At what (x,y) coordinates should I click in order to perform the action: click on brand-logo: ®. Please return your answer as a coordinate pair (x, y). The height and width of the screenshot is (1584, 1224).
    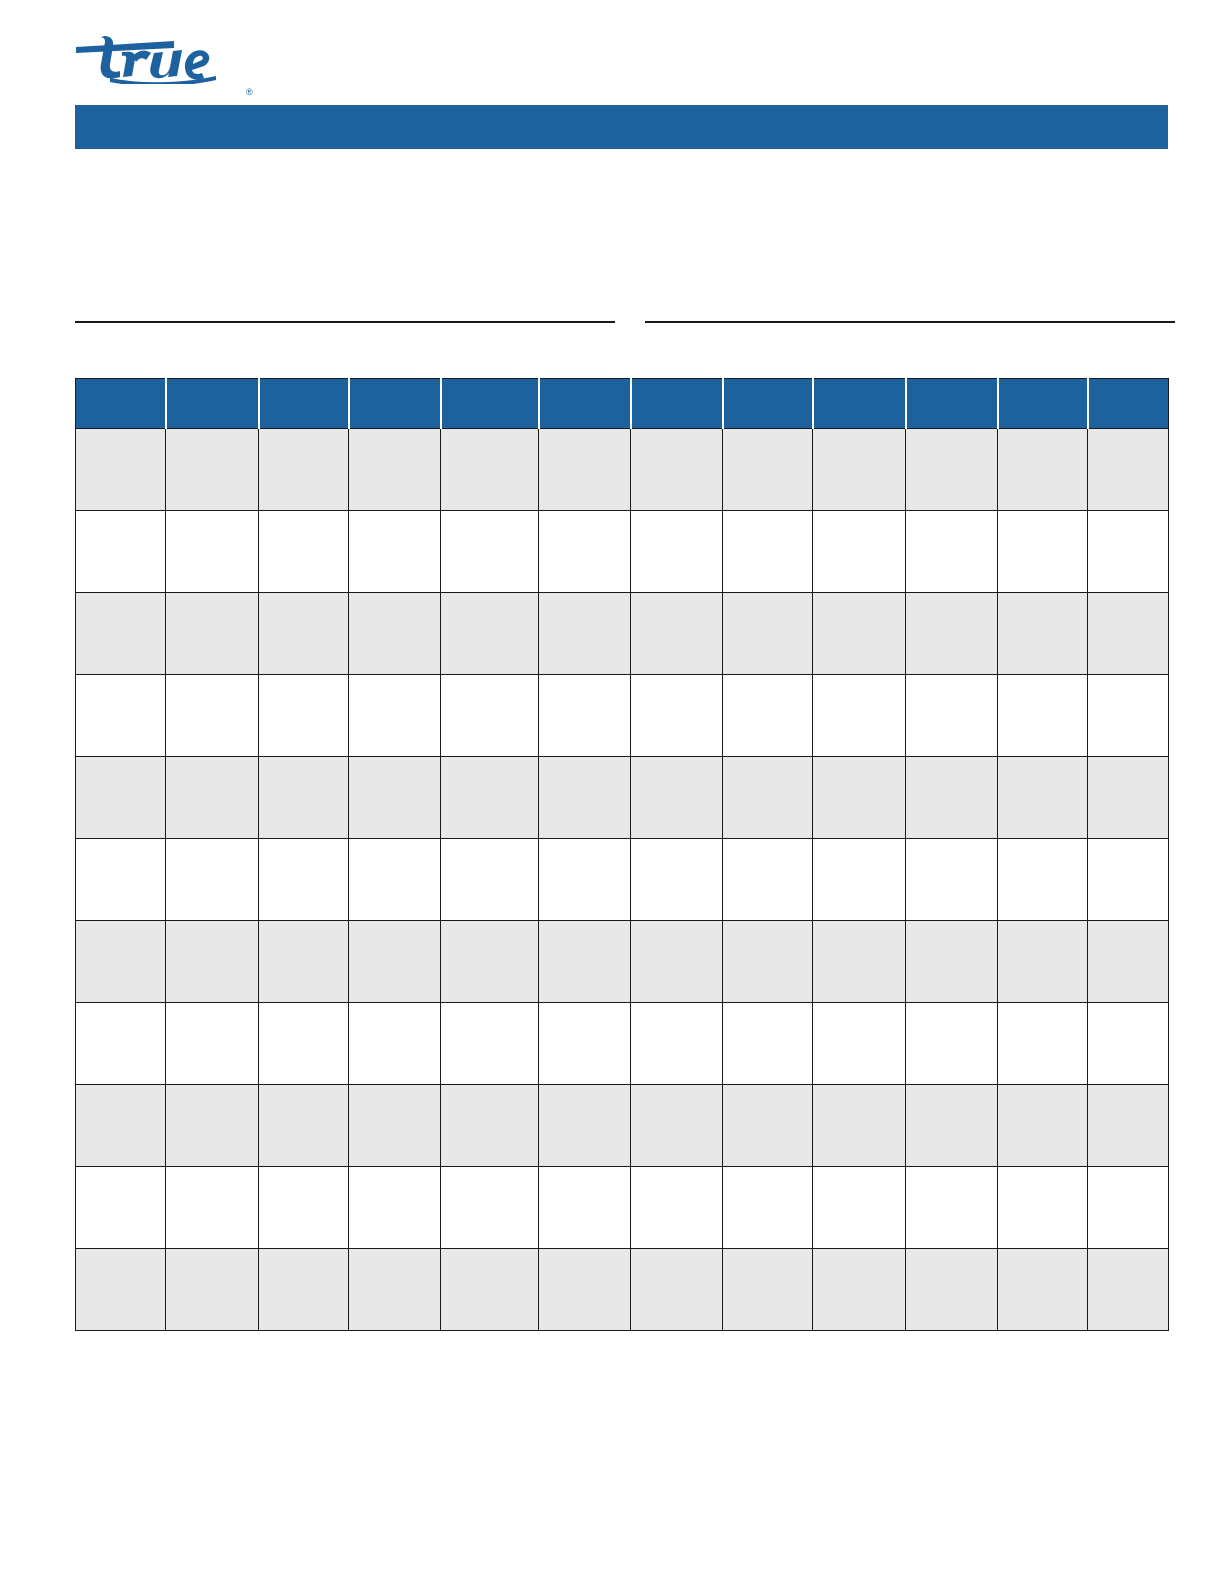
    Looking at the image, I should click on (170, 64).